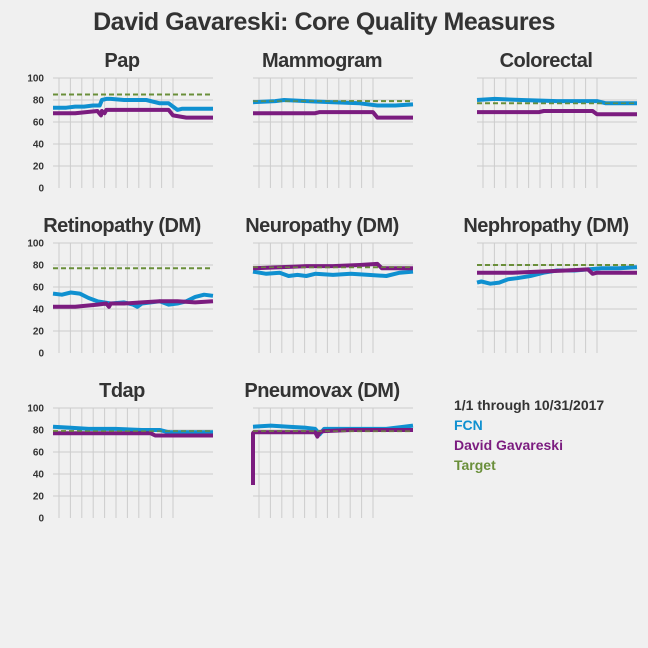  I want to click on chart-panel: Neuropathy (DM), so click(322, 295).